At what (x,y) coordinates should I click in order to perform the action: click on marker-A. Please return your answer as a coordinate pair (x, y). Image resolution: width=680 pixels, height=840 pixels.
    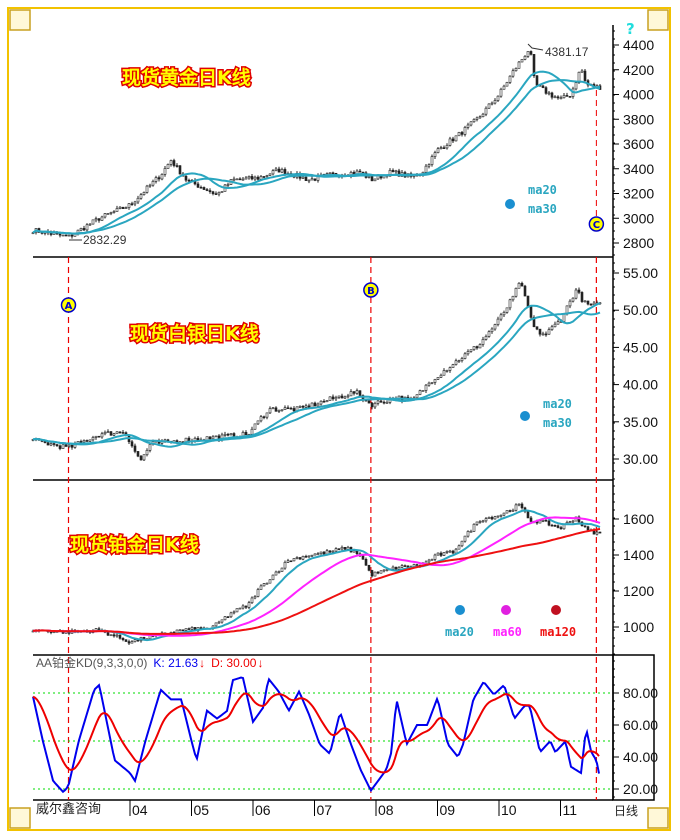
    Looking at the image, I should click on (68, 305).